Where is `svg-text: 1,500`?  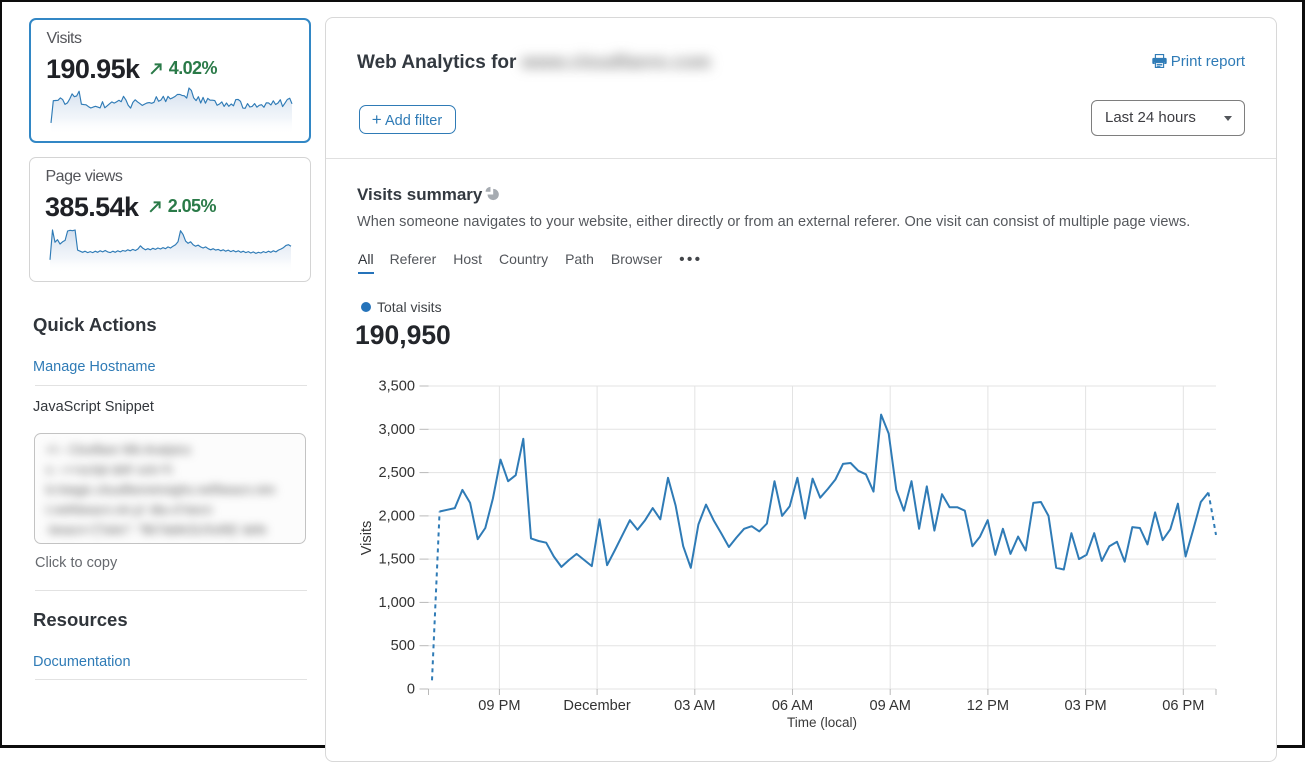
svg-text: 1,500 is located at coordinates (396, 560).